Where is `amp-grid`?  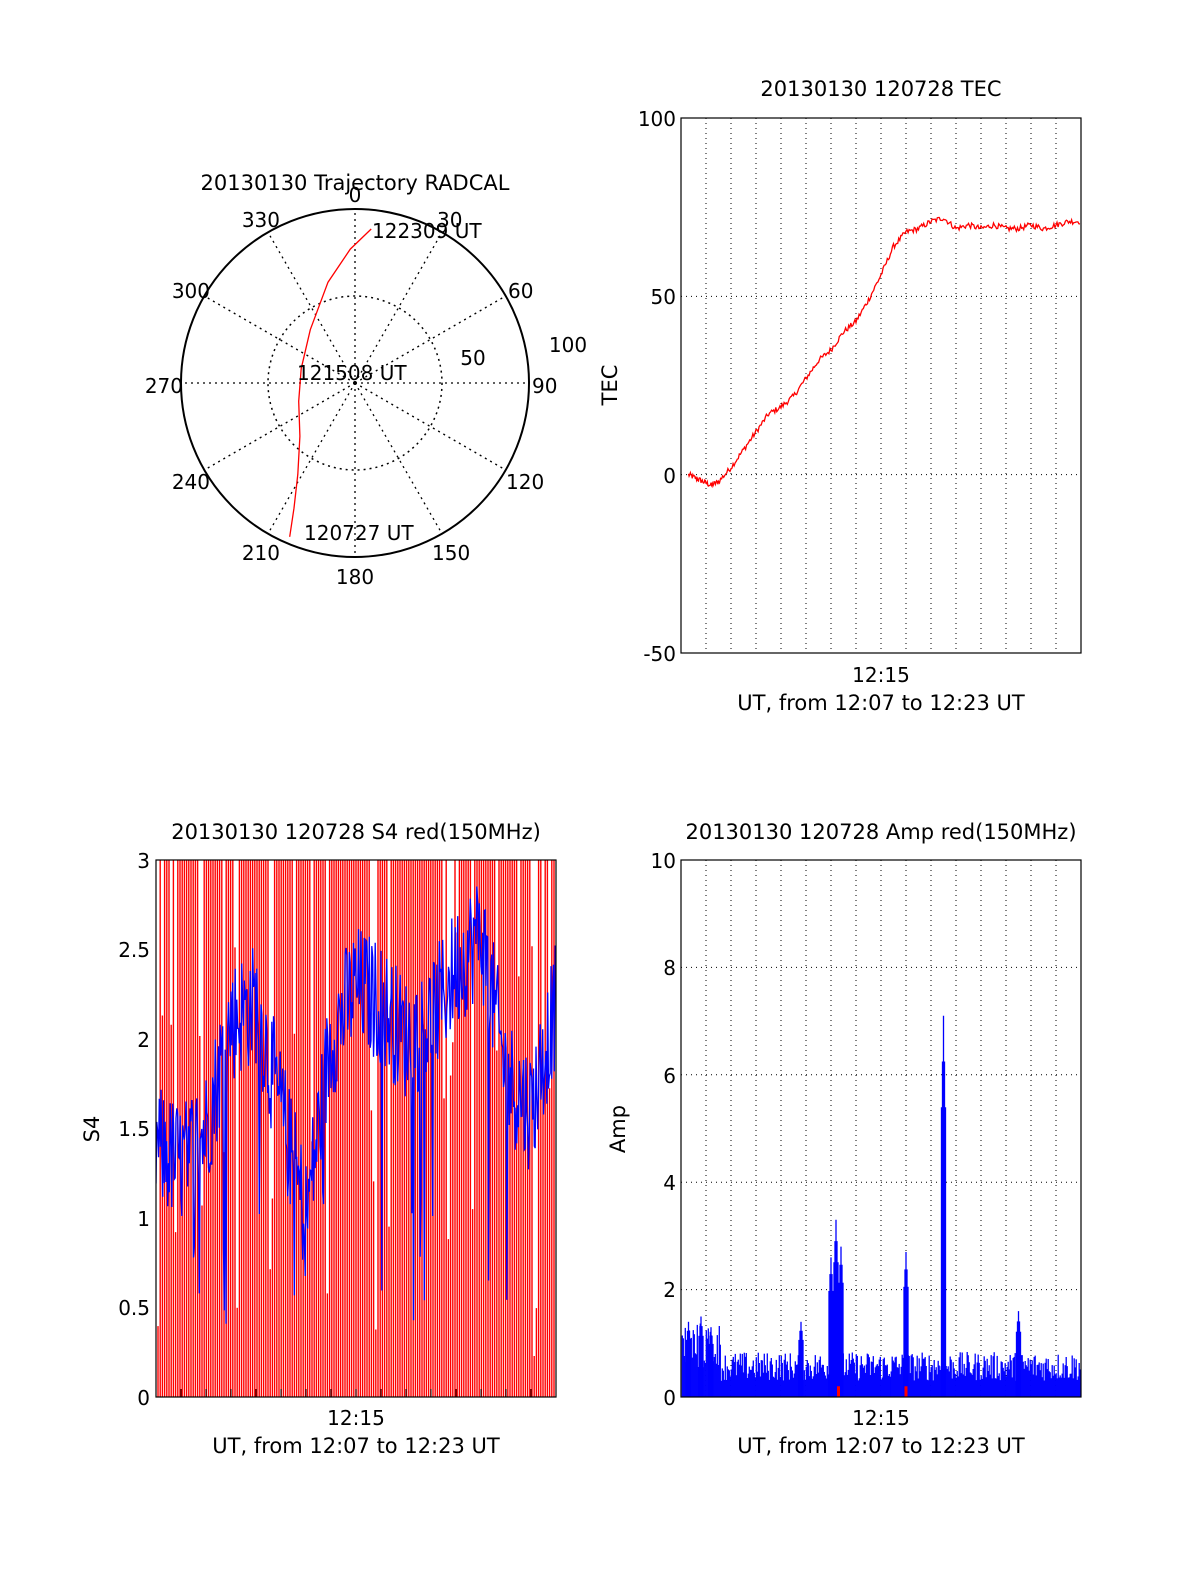
amp-grid is located at coordinates (881, 1128).